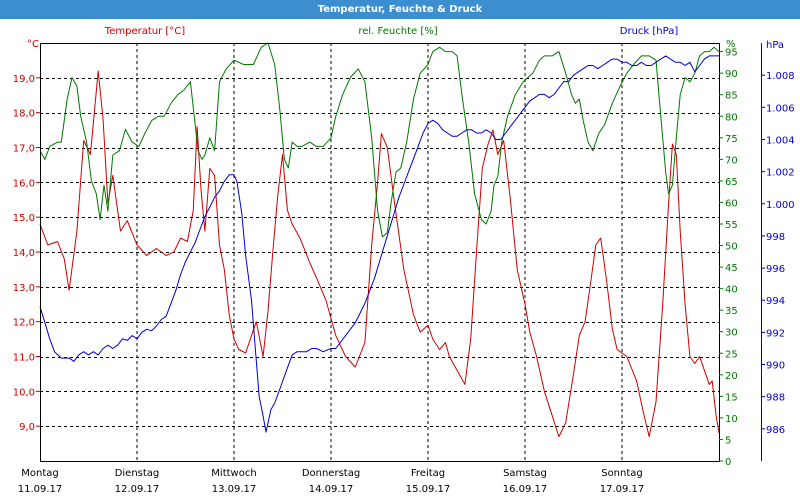 The width and height of the screenshot is (800, 500). What do you see at coordinates (24, 114) in the screenshot?
I see `temperature-tick-label: 18,0` at bounding box center [24, 114].